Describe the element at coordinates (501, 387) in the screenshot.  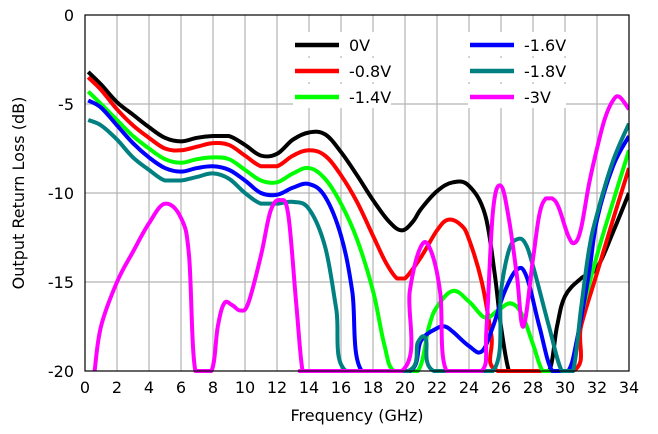
I see `x-tick-label: 26` at that location.